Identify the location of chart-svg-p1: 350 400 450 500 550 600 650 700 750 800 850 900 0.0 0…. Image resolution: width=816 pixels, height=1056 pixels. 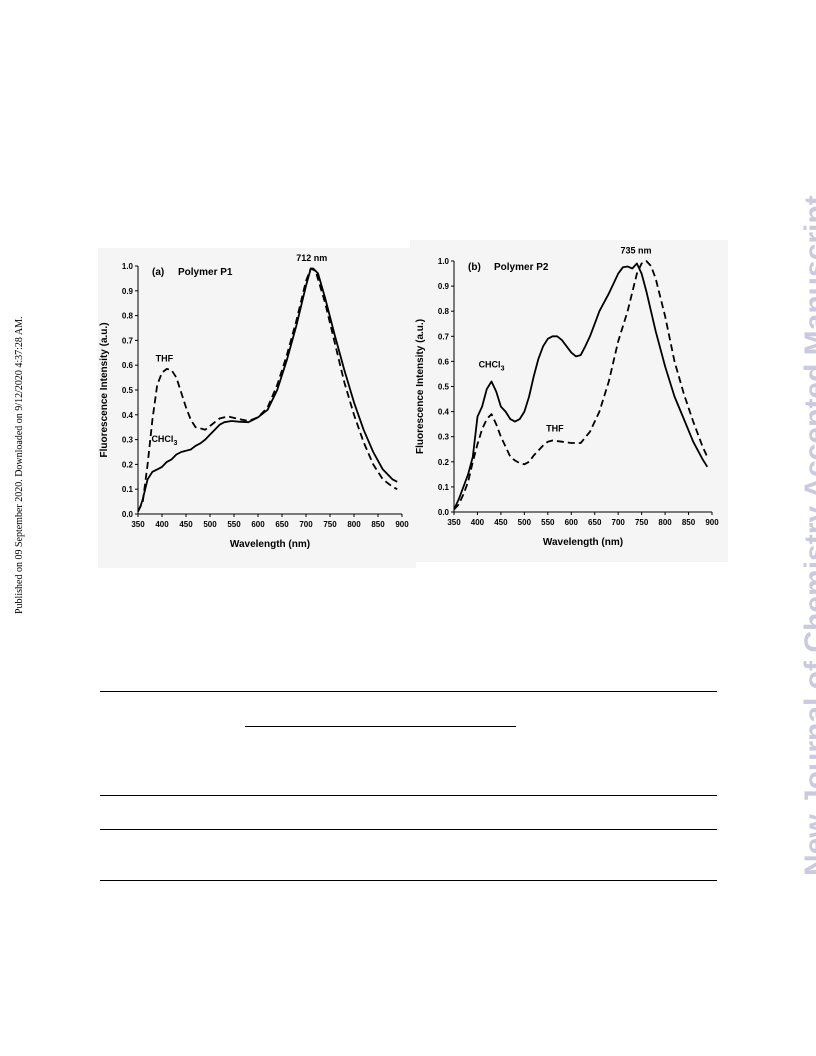
(257, 408).